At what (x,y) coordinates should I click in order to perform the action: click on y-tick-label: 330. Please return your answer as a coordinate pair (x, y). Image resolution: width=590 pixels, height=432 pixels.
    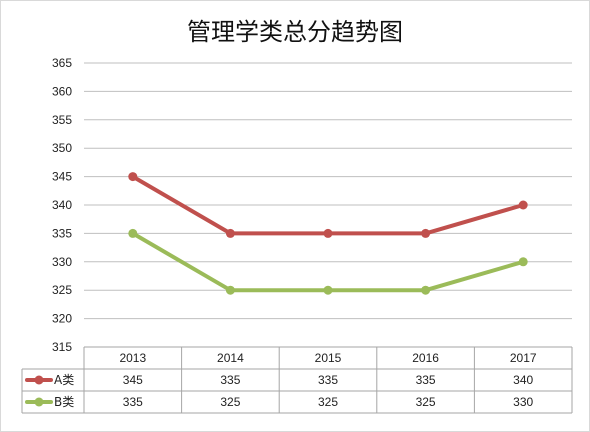
    Looking at the image, I should click on (62, 262).